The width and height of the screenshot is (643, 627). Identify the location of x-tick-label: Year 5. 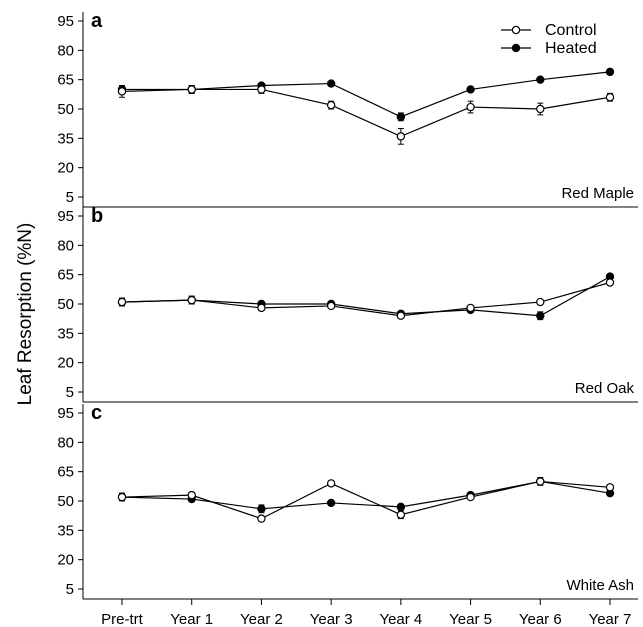
(470, 619).